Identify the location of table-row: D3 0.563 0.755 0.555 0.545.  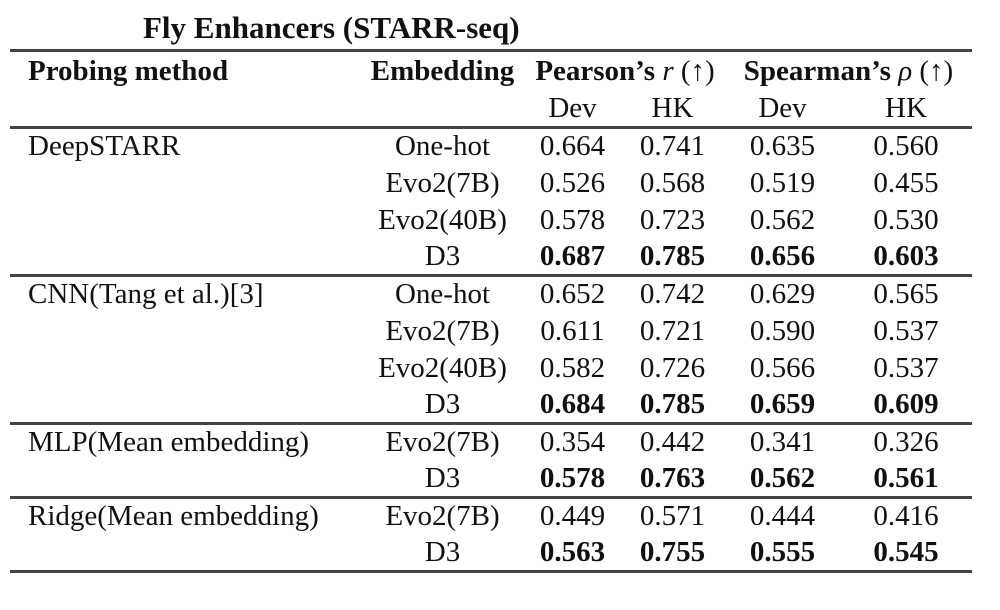
(491, 553).